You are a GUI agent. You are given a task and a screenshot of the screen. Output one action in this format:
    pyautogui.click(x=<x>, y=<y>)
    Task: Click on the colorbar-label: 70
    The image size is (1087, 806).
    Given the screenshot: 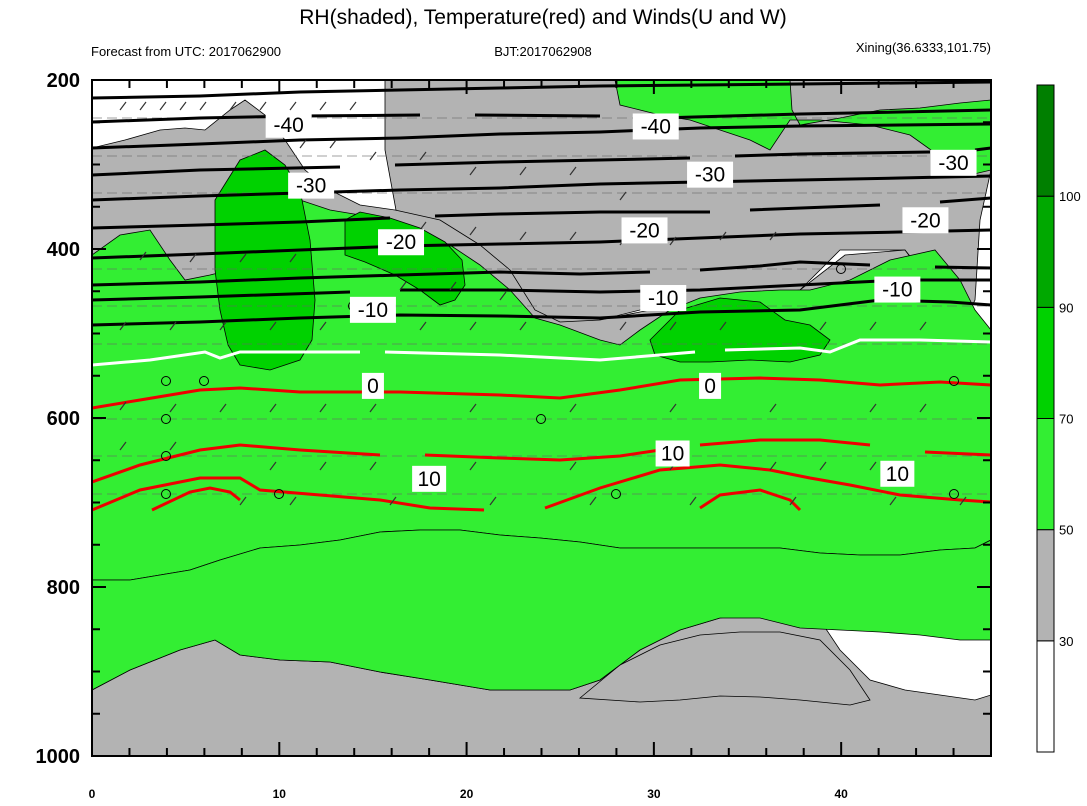 What is the action you would take?
    pyautogui.click(x=1066, y=419)
    